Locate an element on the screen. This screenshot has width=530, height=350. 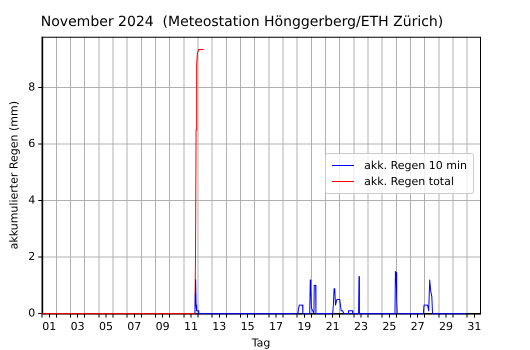
x-tick-label: 17 is located at coordinates (275, 327).